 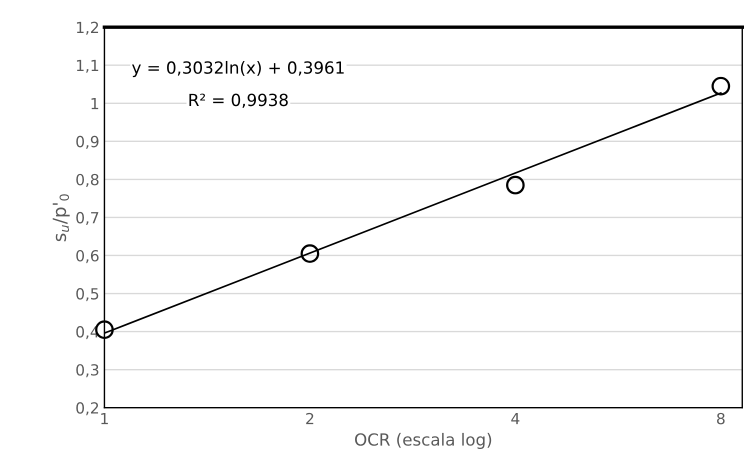 What do you see at coordinates (515, 418) in the screenshot?
I see `x-tick-label: 4` at bounding box center [515, 418].